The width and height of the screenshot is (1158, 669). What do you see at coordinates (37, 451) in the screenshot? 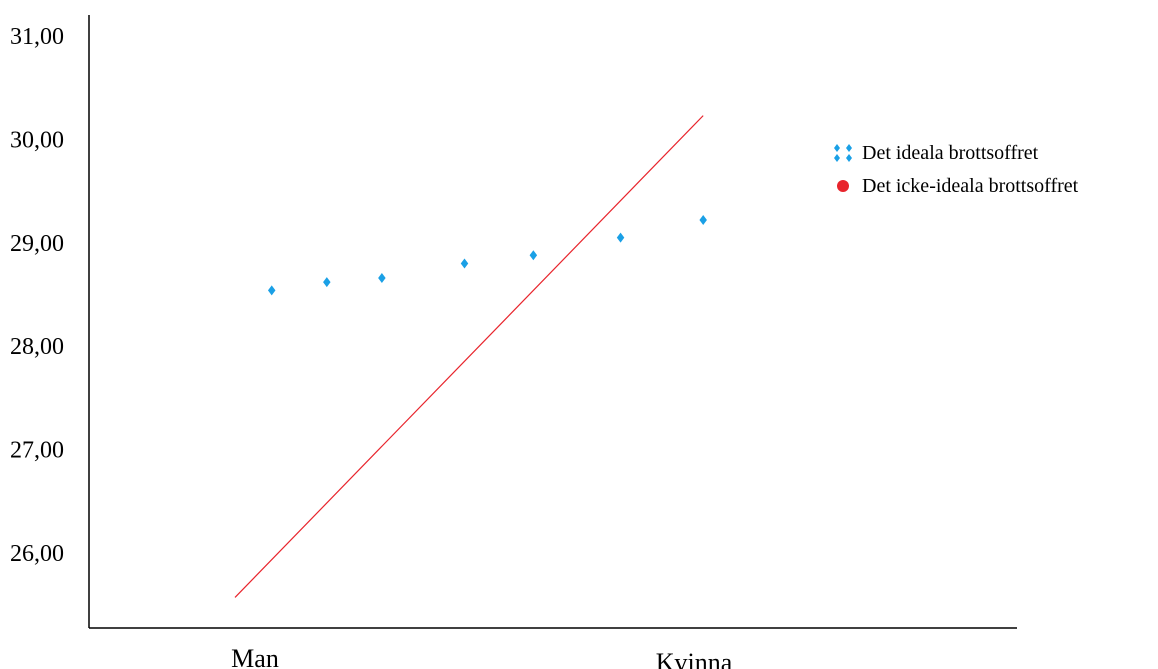
I see `y-tick-label: 27,00` at bounding box center [37, 451].